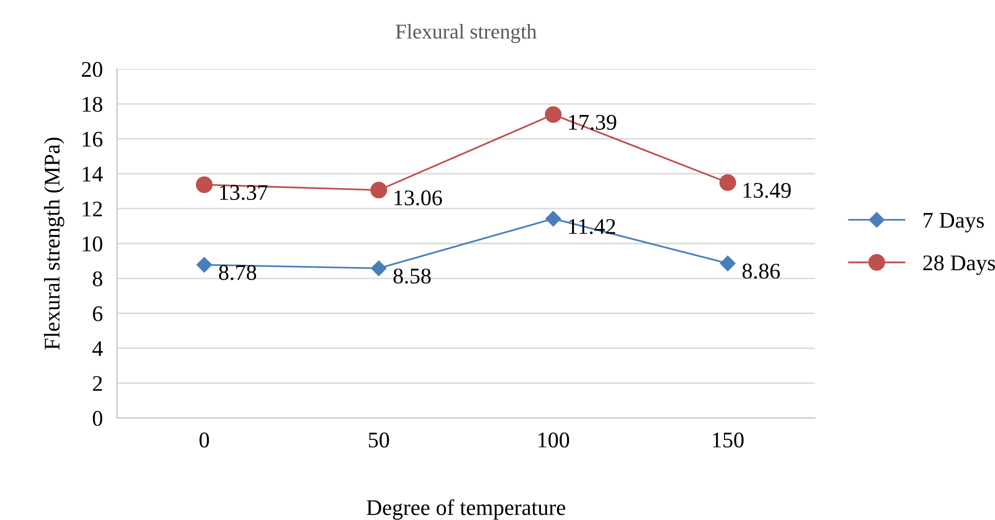 The height and width of the screenshot is (520, 995). Describe the element at coordinates (97, 314) in the screenshot. I see `y-tick-label: 6` at that location.